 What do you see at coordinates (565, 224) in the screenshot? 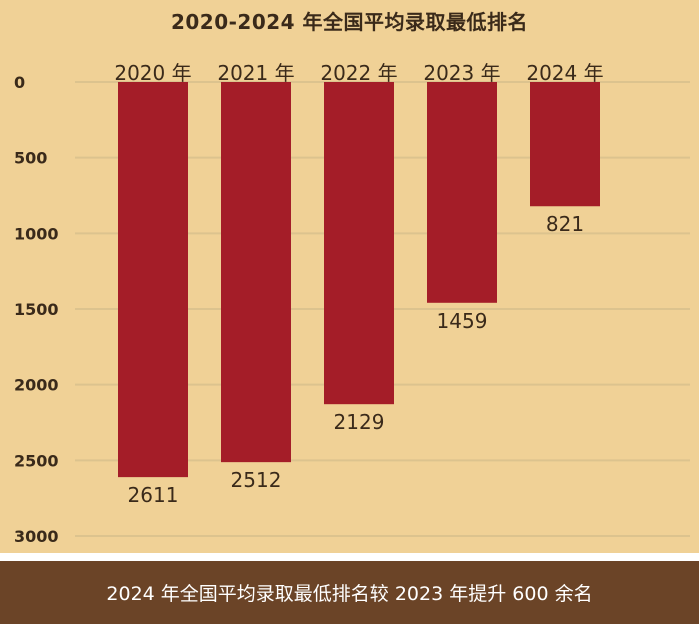
I see `data-label: 821` at bounding box center [565, 224].